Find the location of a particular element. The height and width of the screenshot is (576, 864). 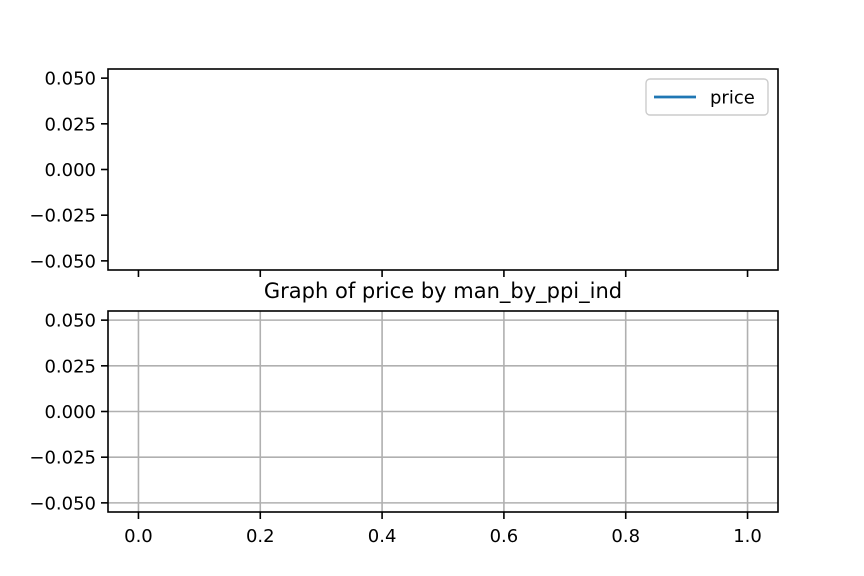

x-tick-label: 1.0 is located at coordinates (747, 536).